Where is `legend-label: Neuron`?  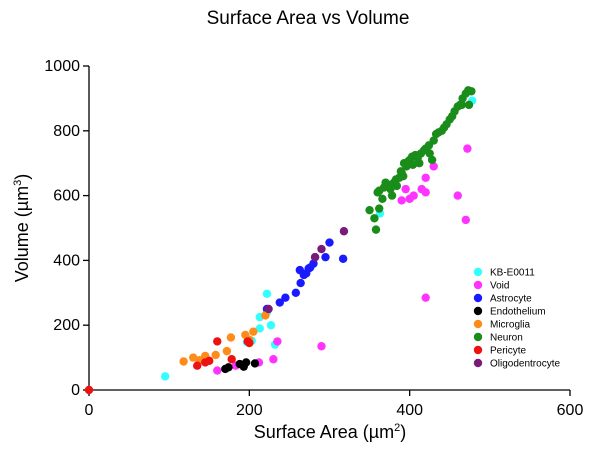 legend-label: Neuron is located at coordinates (506, 338).